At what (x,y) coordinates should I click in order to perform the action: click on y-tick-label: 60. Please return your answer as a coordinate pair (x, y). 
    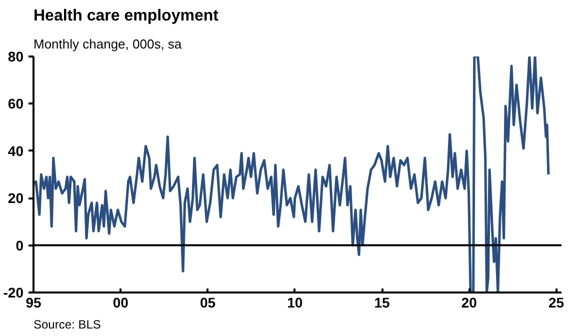
    Looking at the image, I should click on (16, 104).